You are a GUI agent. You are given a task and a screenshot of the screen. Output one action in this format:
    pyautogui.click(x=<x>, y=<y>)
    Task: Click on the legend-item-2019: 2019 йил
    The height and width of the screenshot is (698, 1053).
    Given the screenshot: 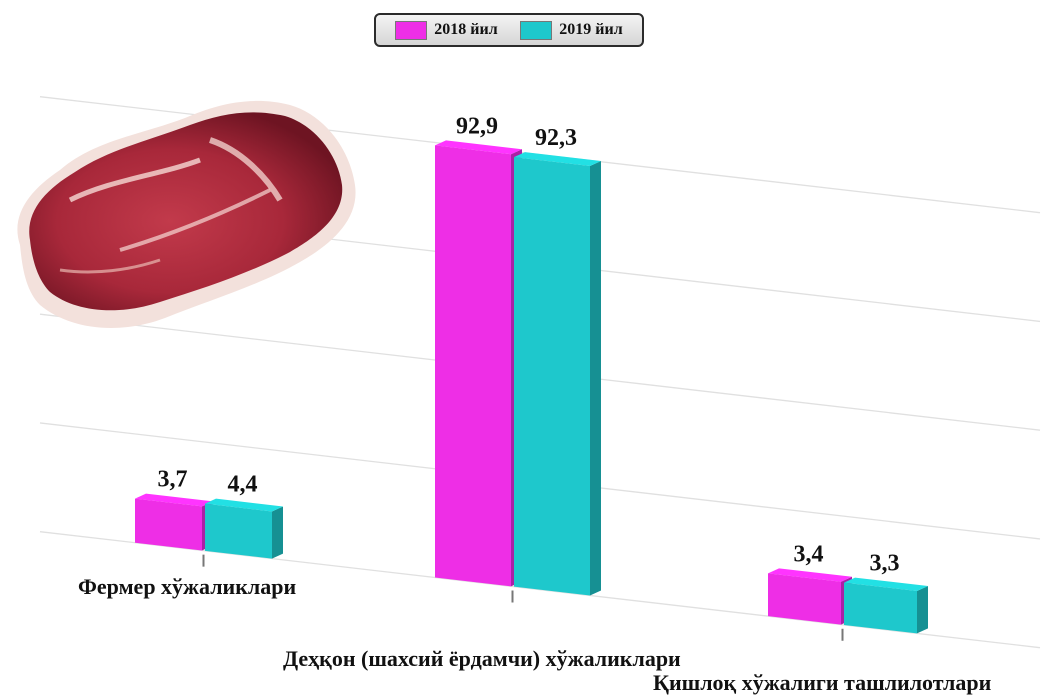 What is the action you would take?
    pyautogui.click(x=571, y=30)
    